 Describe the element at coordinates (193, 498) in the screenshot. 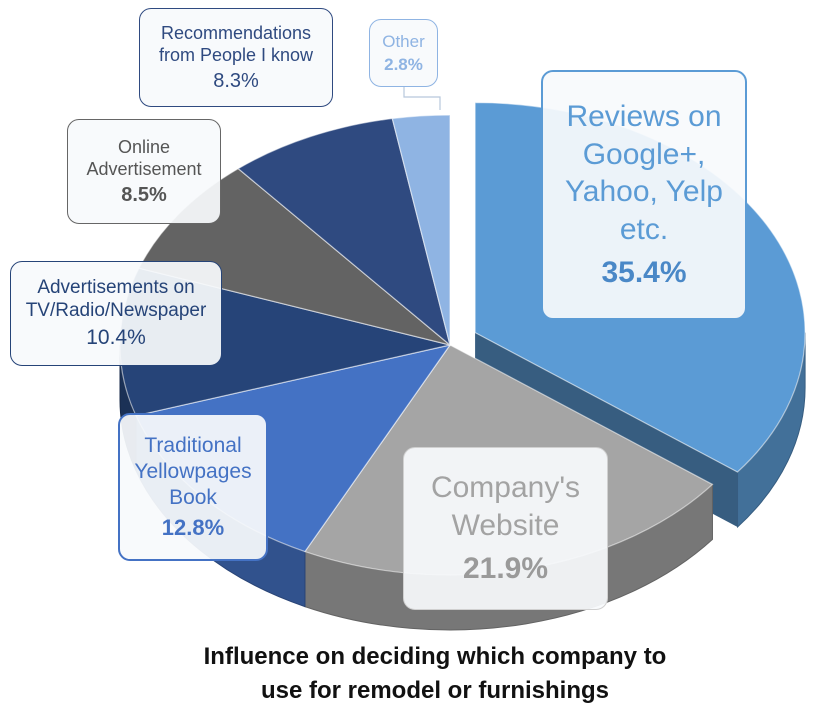

I see `callout-label-line: Book` at that location.